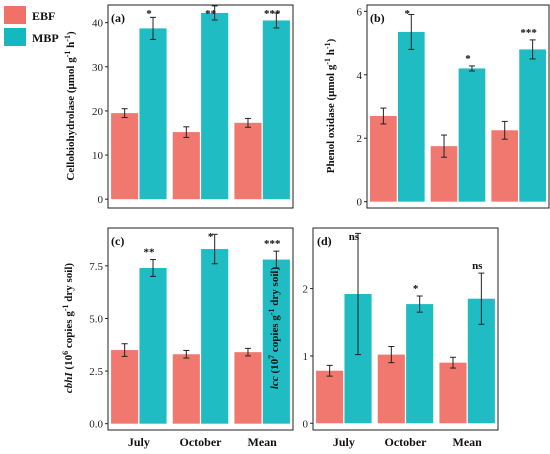  Describe the element at coordinates (324, 241) in the screenshot. I see `panel-label: (d)` at that location.